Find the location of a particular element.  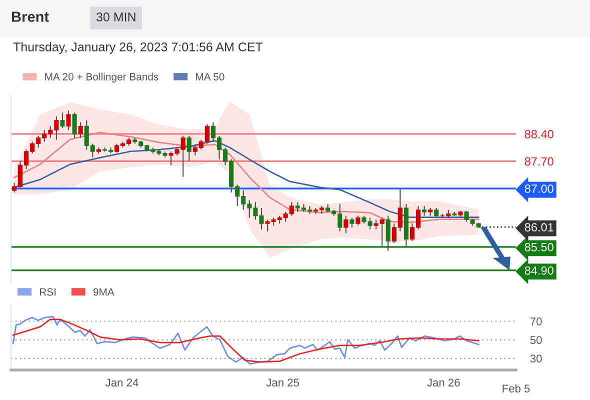

x-tick-label: Jan 25 is located at coordinates (283, 382).